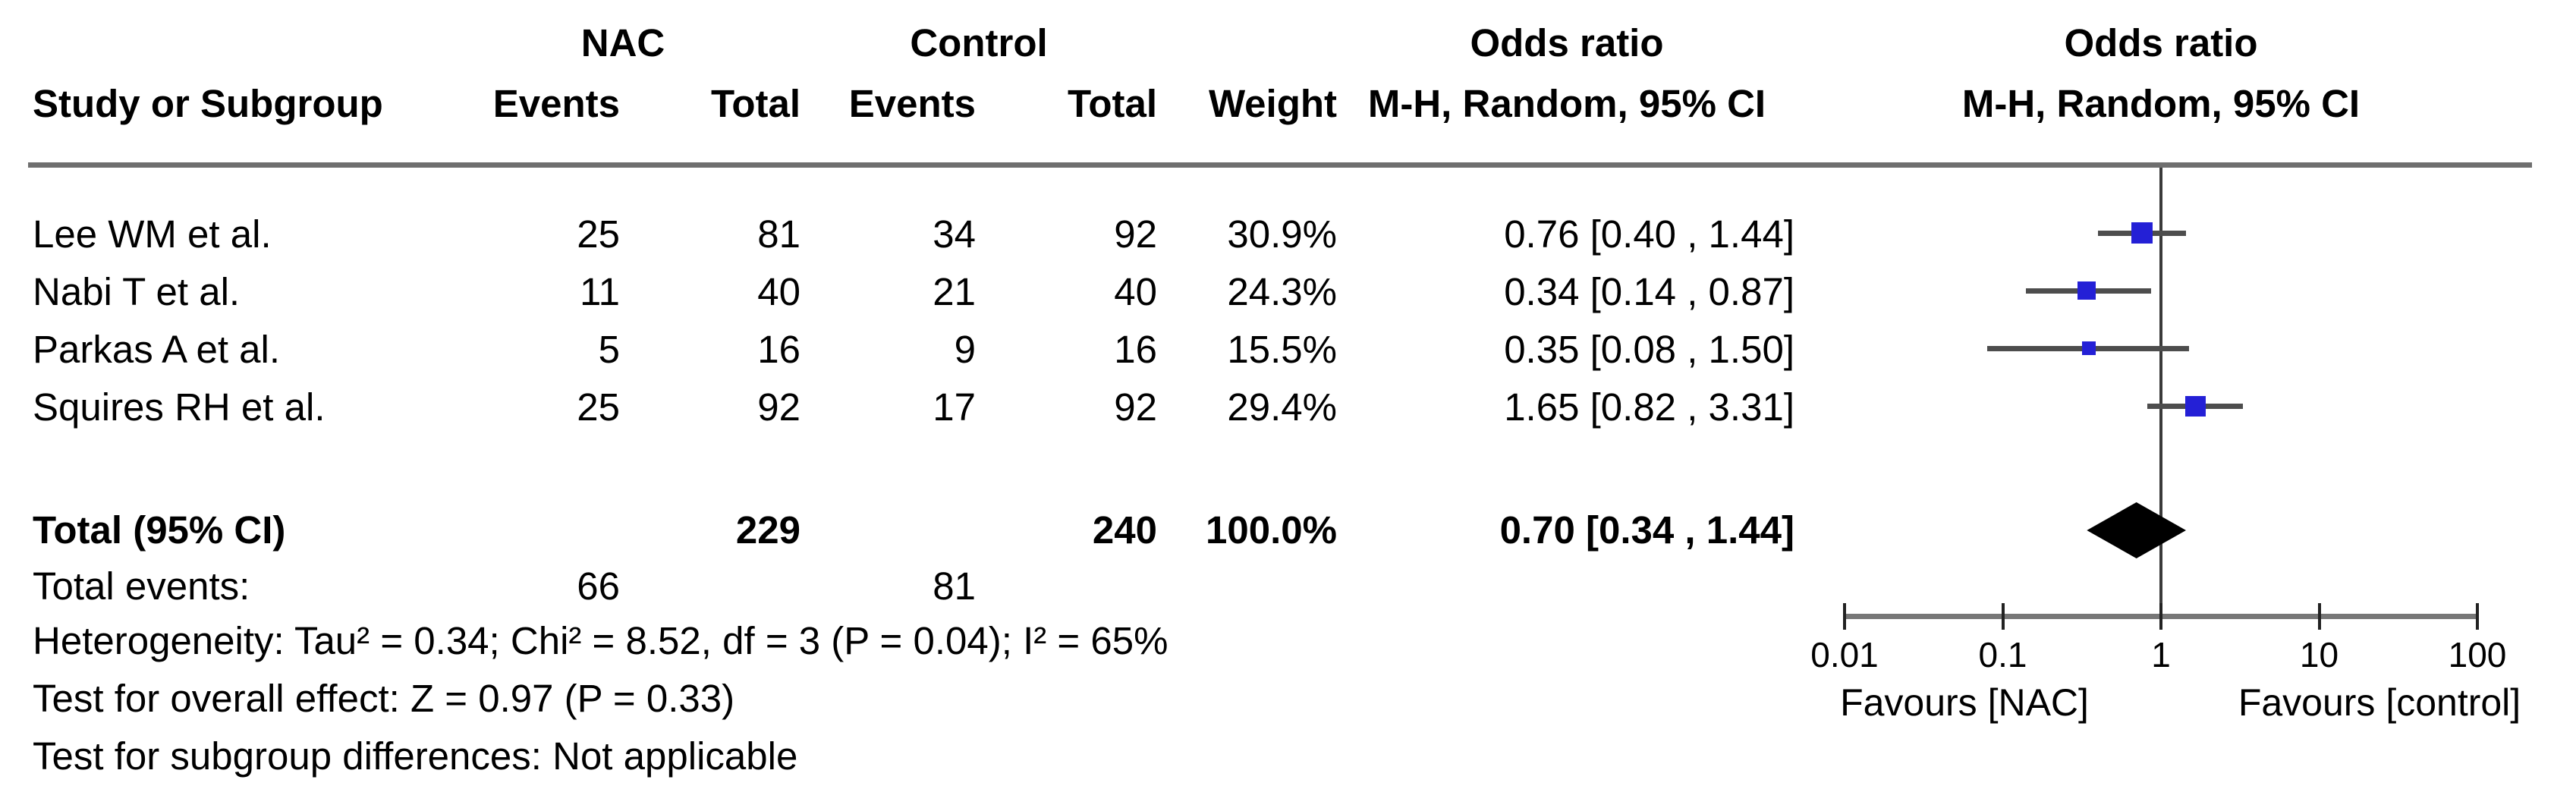 The height and width of the screenshot is (808, 2576). Describe the element at coordinates (979, 42) in the screenshot. I see `header-group-control: Control` at that location.